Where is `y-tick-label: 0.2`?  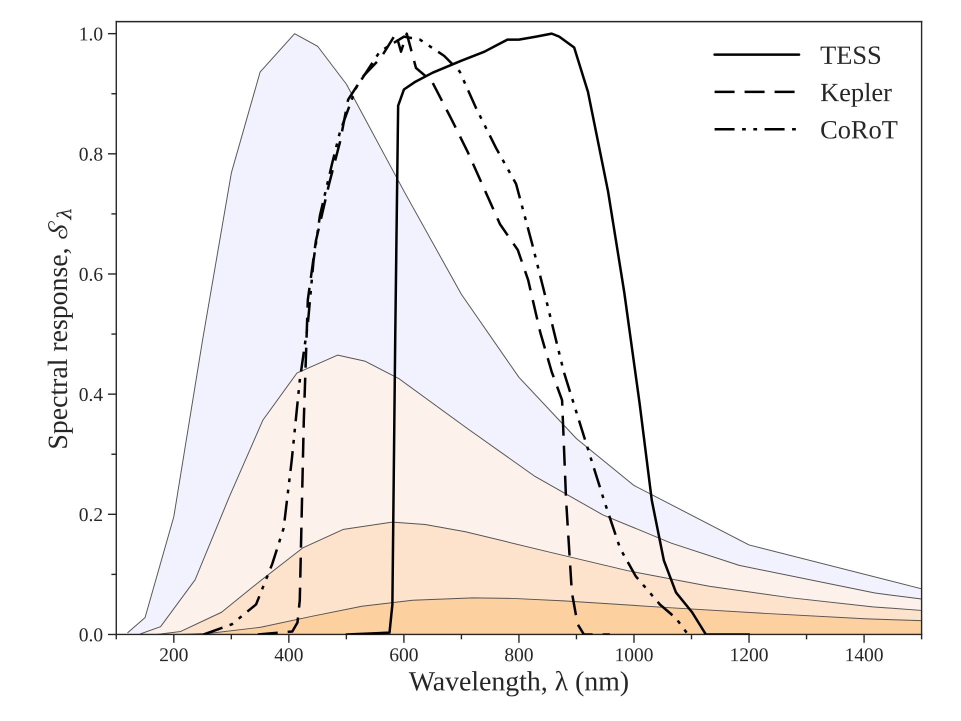 y-tick-label: 0.2 is located at coordinates (91, 515).